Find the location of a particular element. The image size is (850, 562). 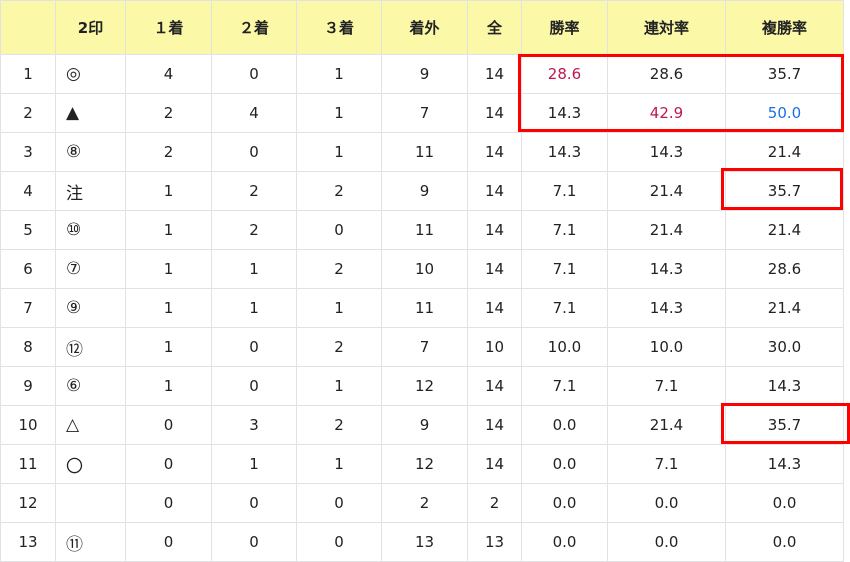

table-row: 9 ⑥ 1 0 1 12 14 7.1 7.1 14.3 is located at coordinates (422, 386).